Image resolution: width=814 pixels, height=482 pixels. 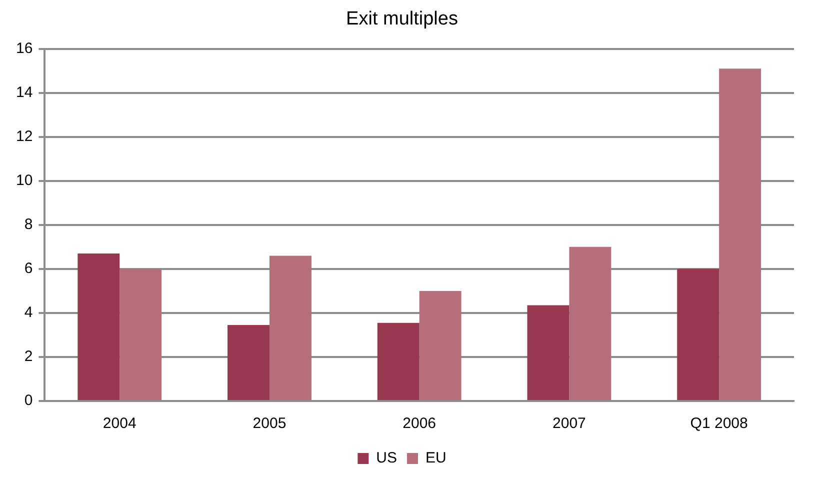 I want to click on y-tick-label: 0, so click(x=28, y=401).